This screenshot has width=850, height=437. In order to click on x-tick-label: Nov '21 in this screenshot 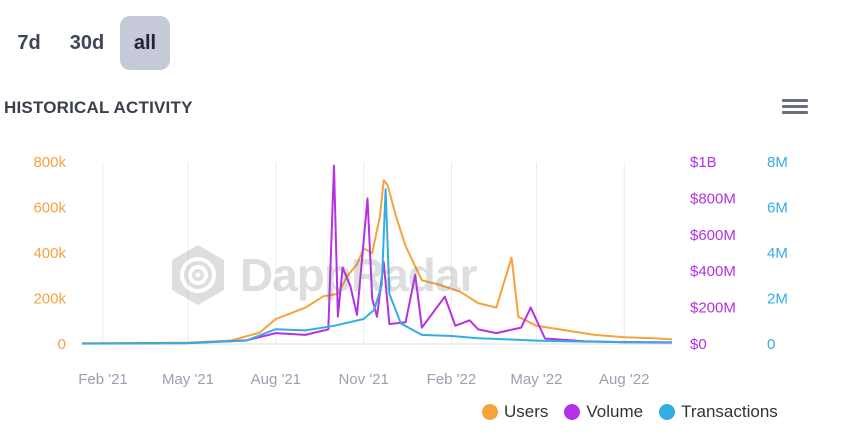, I will do `click(363, 379)`.